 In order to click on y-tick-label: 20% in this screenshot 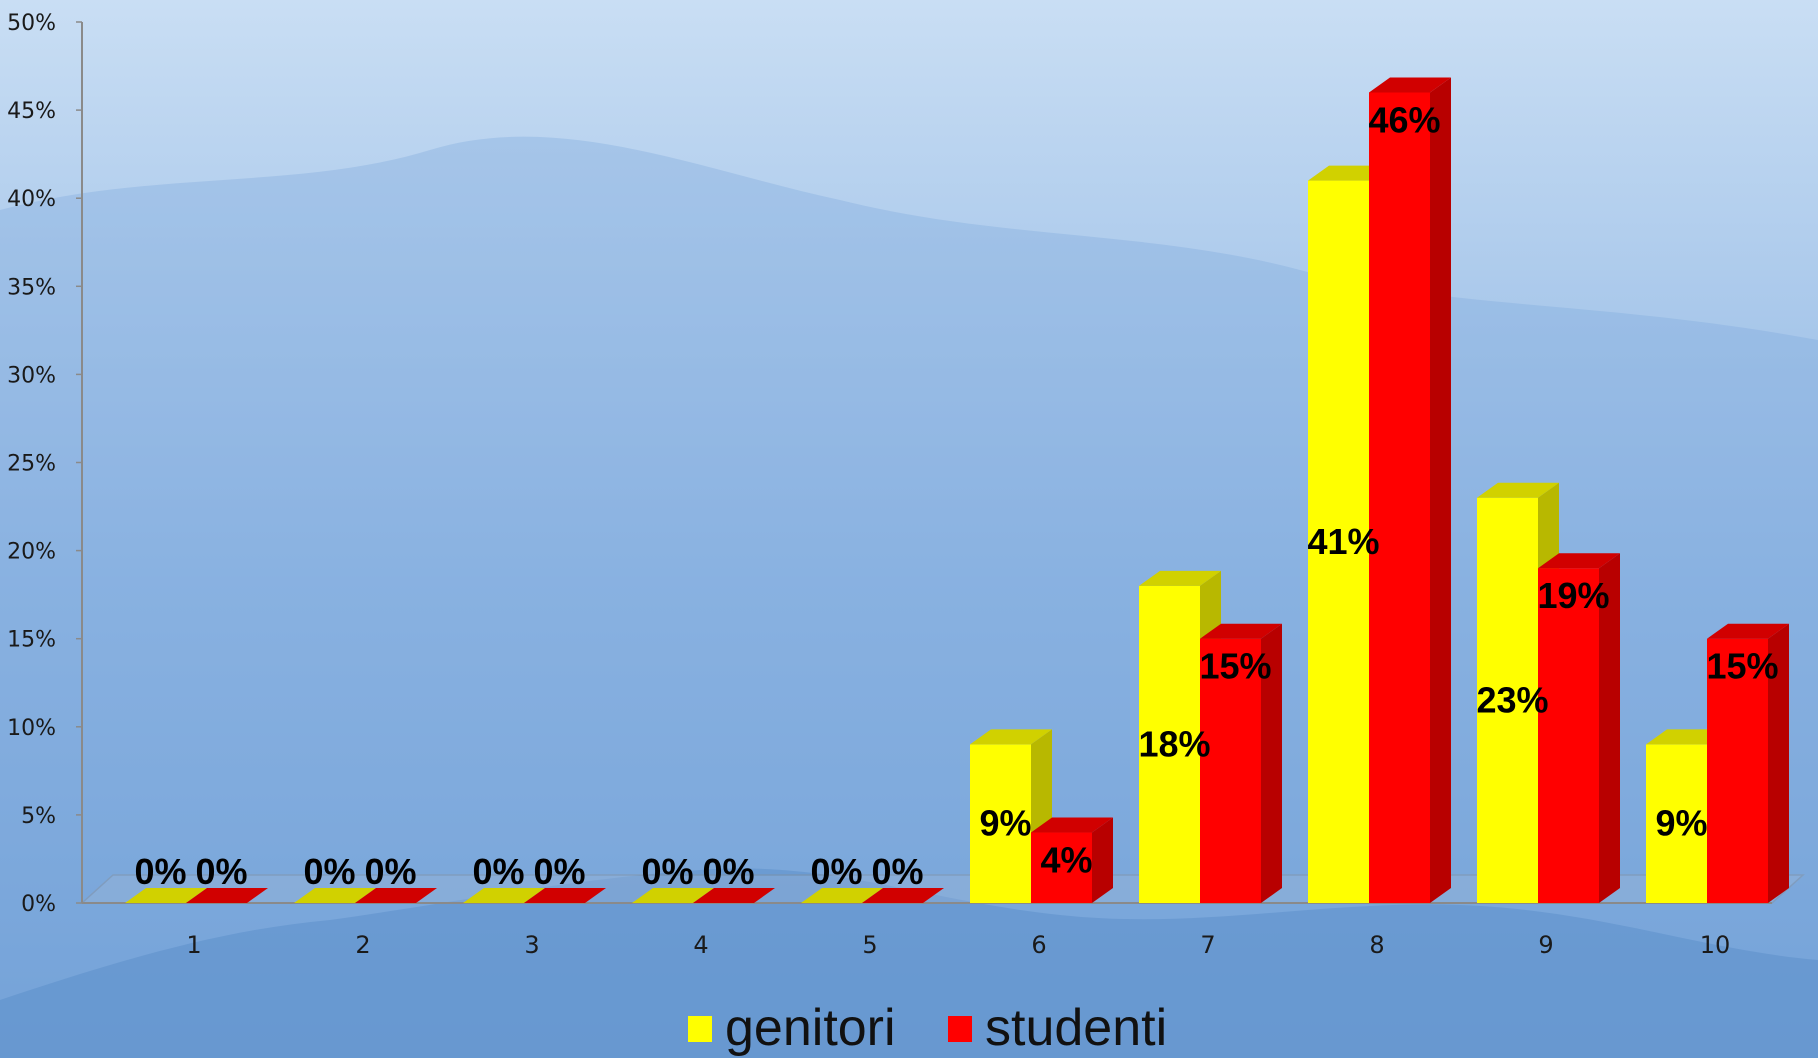, I will do `click(31, 552)`.